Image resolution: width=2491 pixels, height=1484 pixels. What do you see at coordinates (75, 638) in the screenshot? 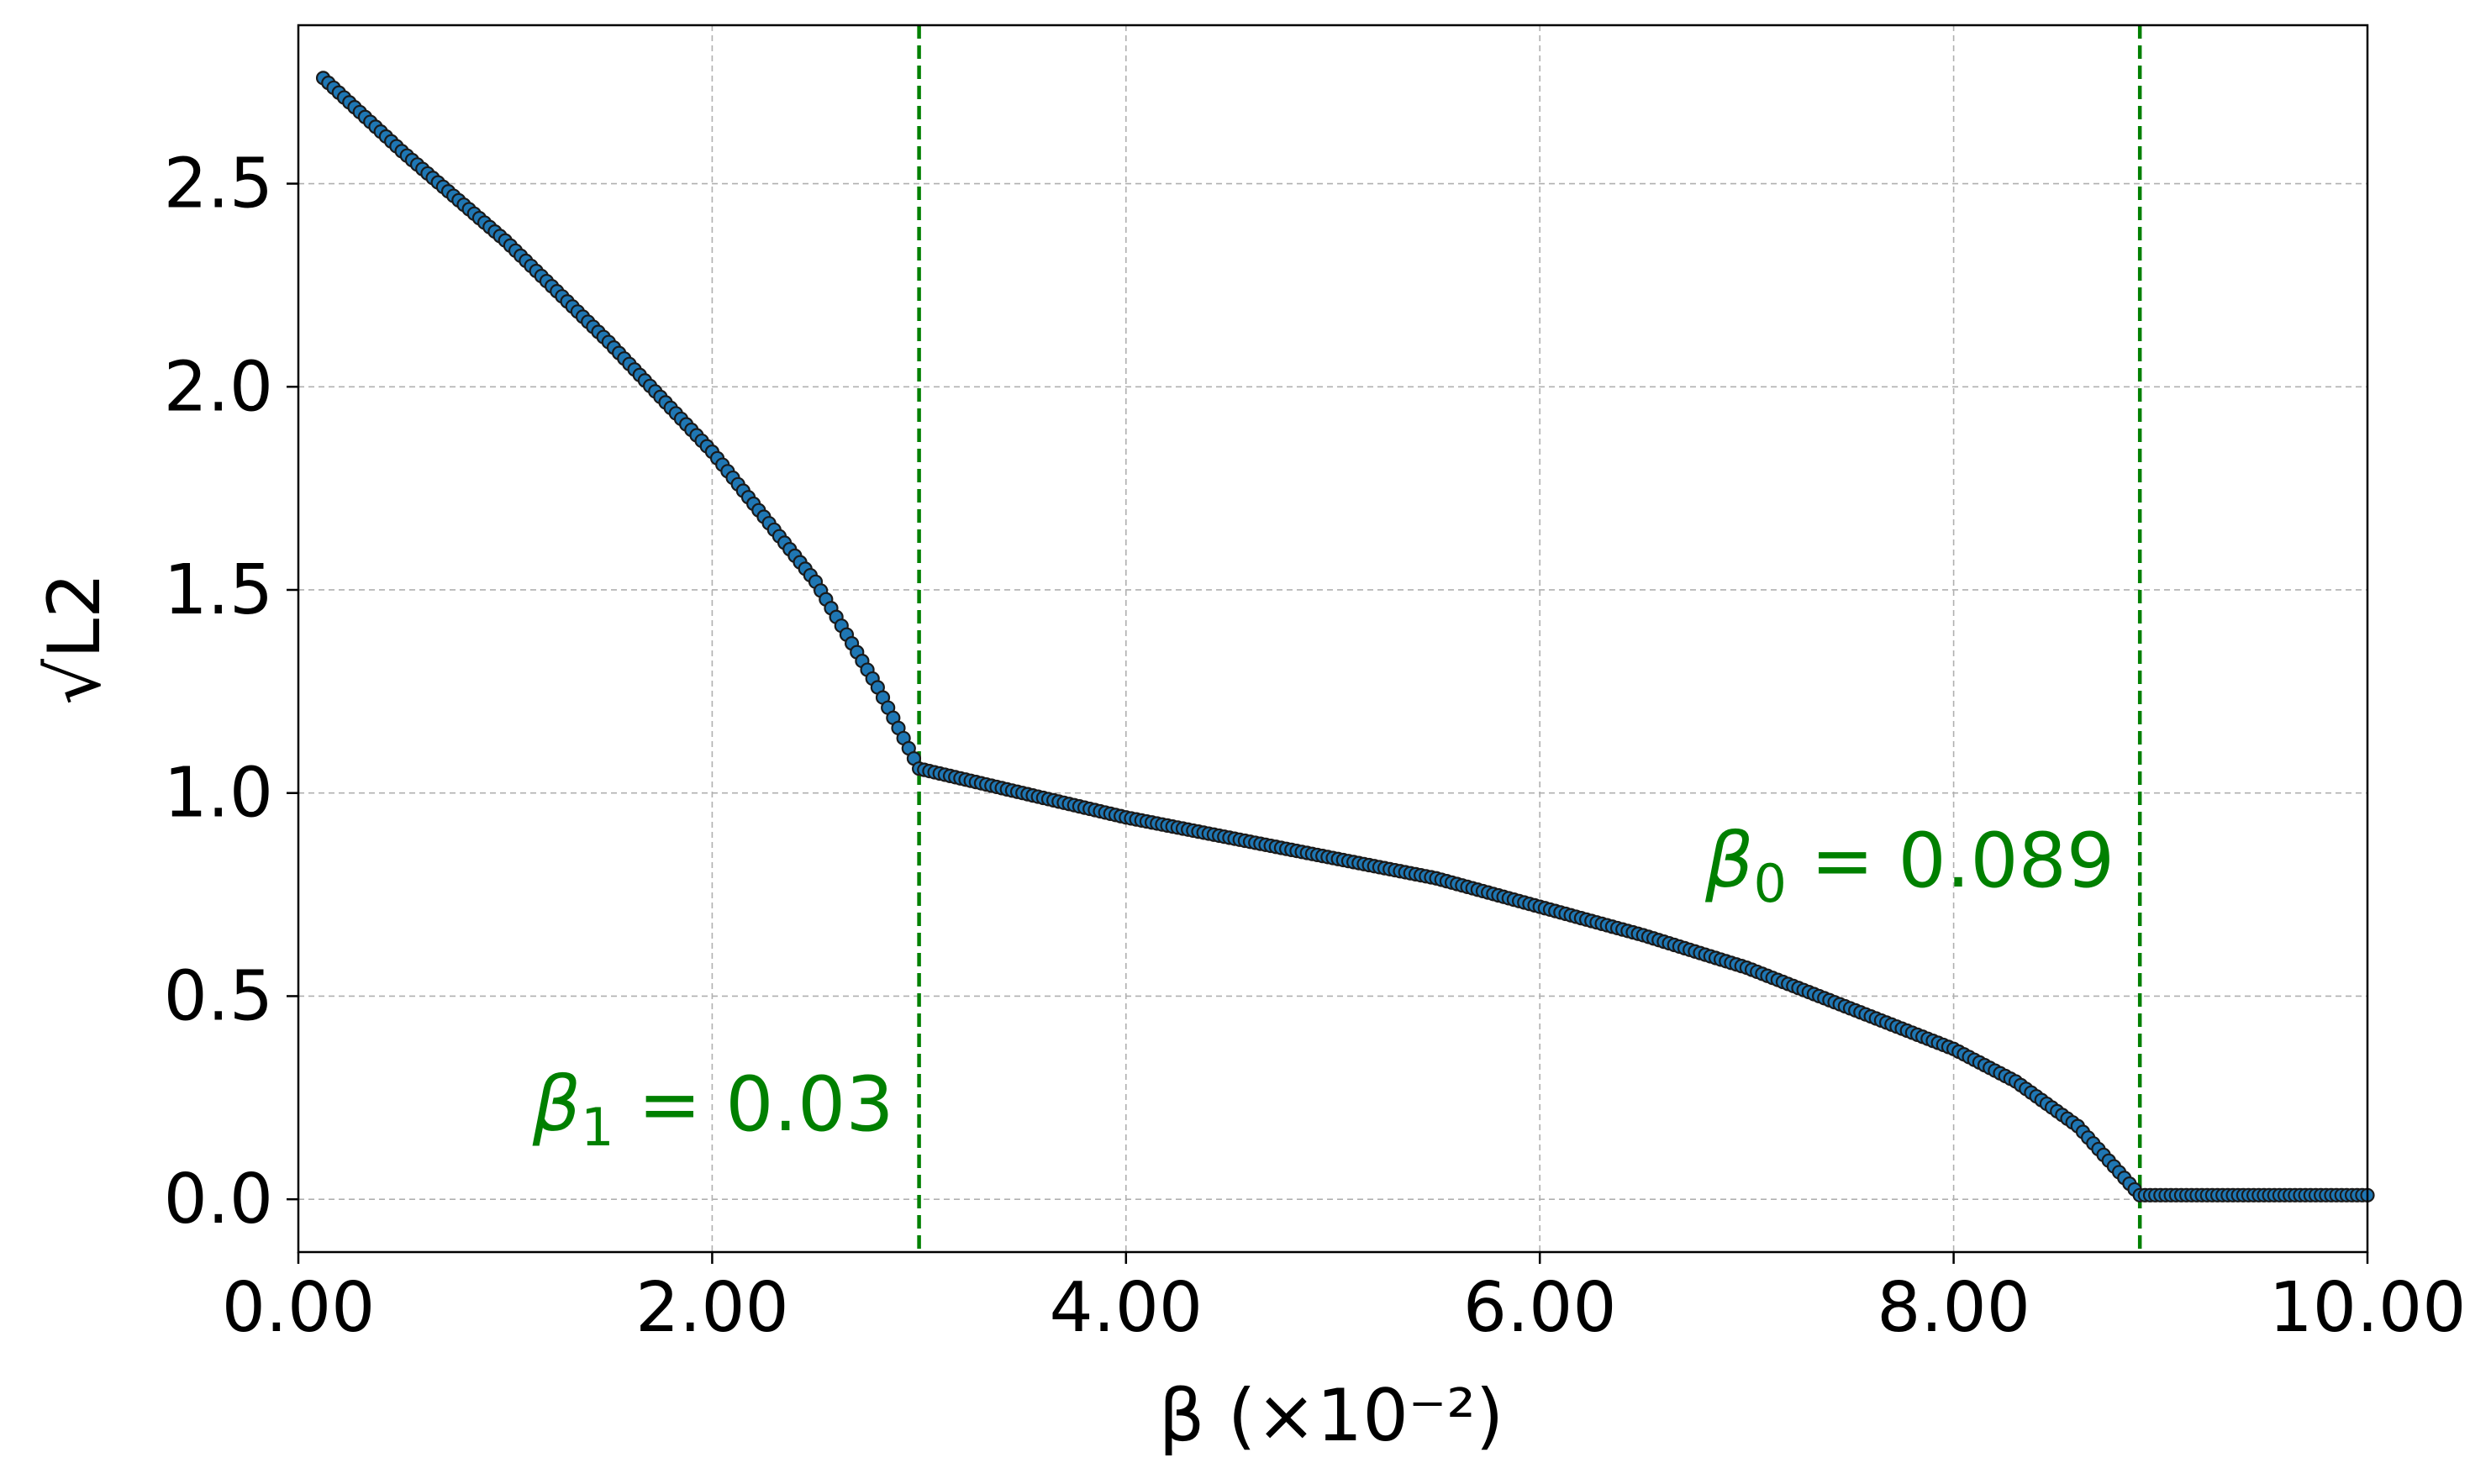
I see `y-axis-label: √L2` at bounding box center [75, 638].